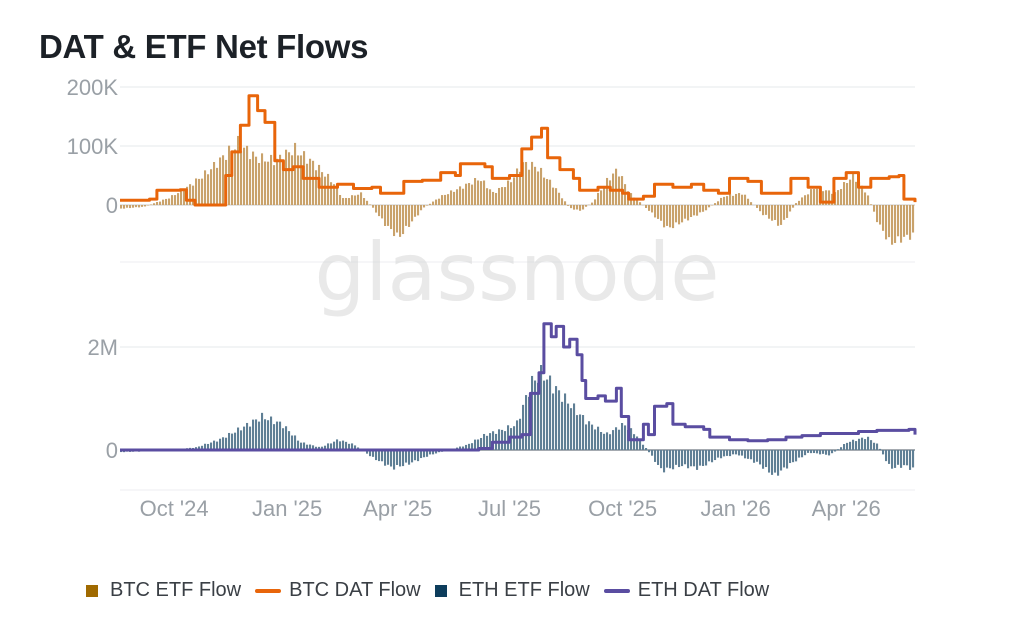 The image size is (1035, 624). Describe the element at coordinates (524, 590) in the screenshot. I see `legend-label-eth-etf: ETH ETF Flow` at that location.